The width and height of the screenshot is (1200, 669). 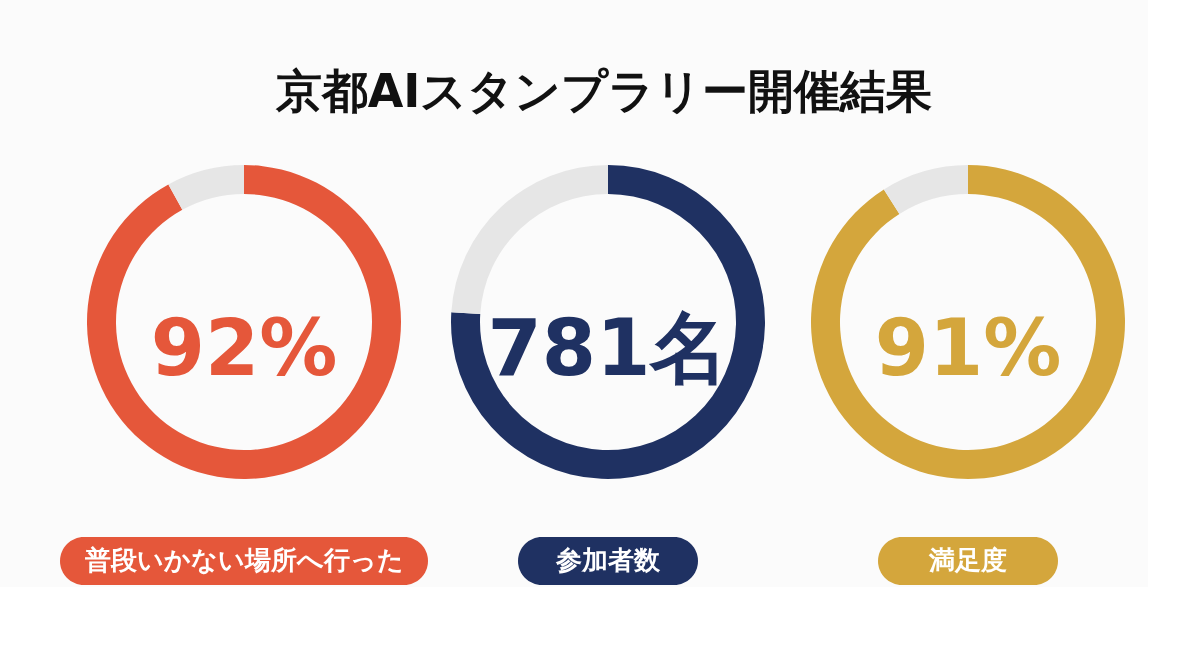 I want to click on data-label: 92%, so click(x=244, y=348).